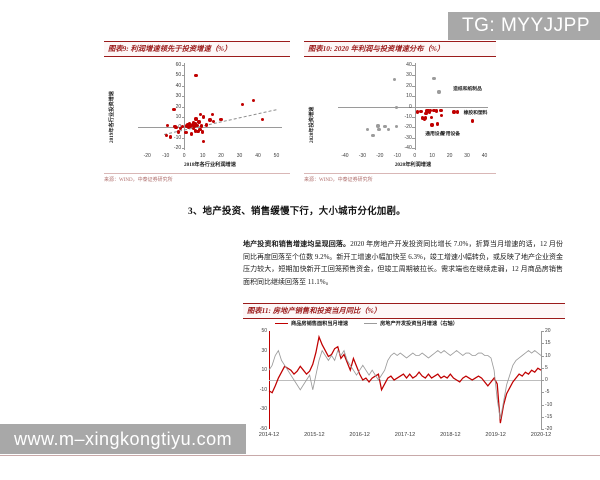 Image resolution: width=600 pixels, height=480 pixels. I want to click on y-axis-title: 2020年投资增速, so click(312, 125).